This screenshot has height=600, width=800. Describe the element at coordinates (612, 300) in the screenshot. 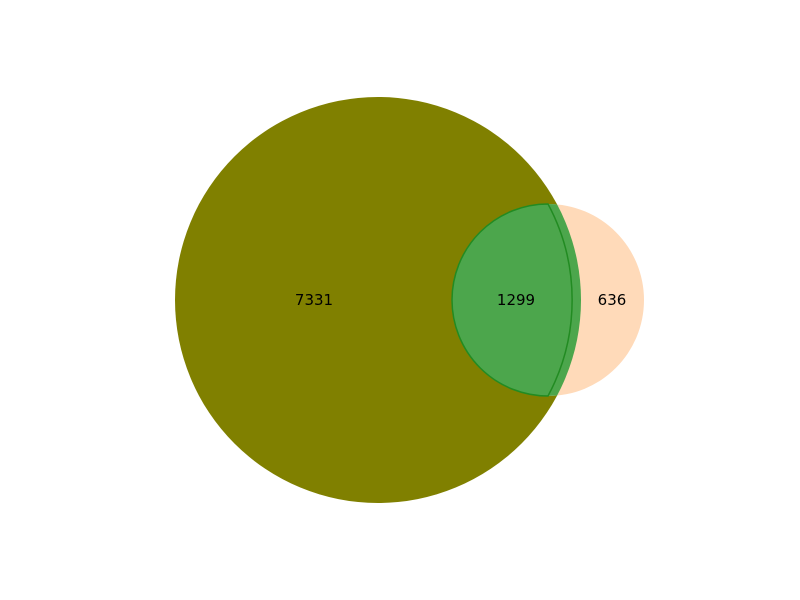

I see `region-label-b-only: 636` at that location.